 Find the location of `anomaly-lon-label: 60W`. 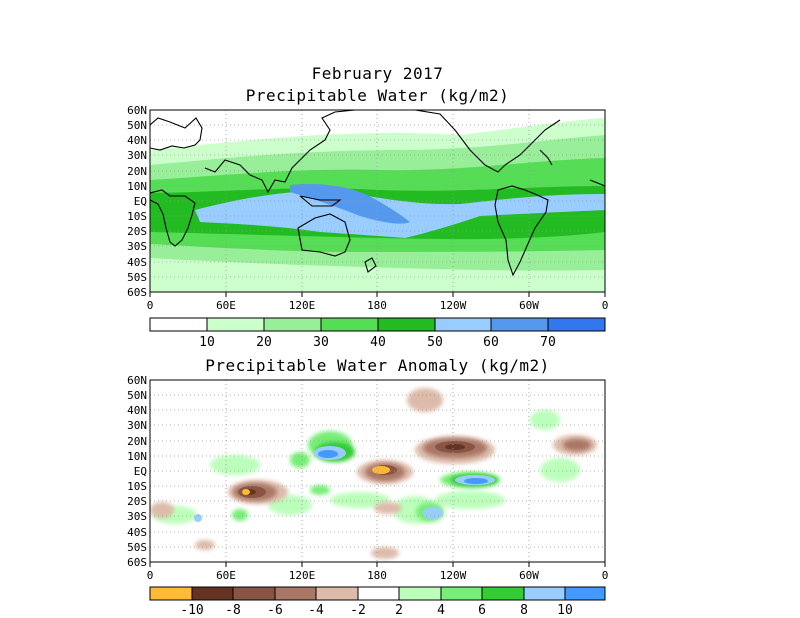

anomaly-lon-label: 60W is located at coordinates (529, 575).